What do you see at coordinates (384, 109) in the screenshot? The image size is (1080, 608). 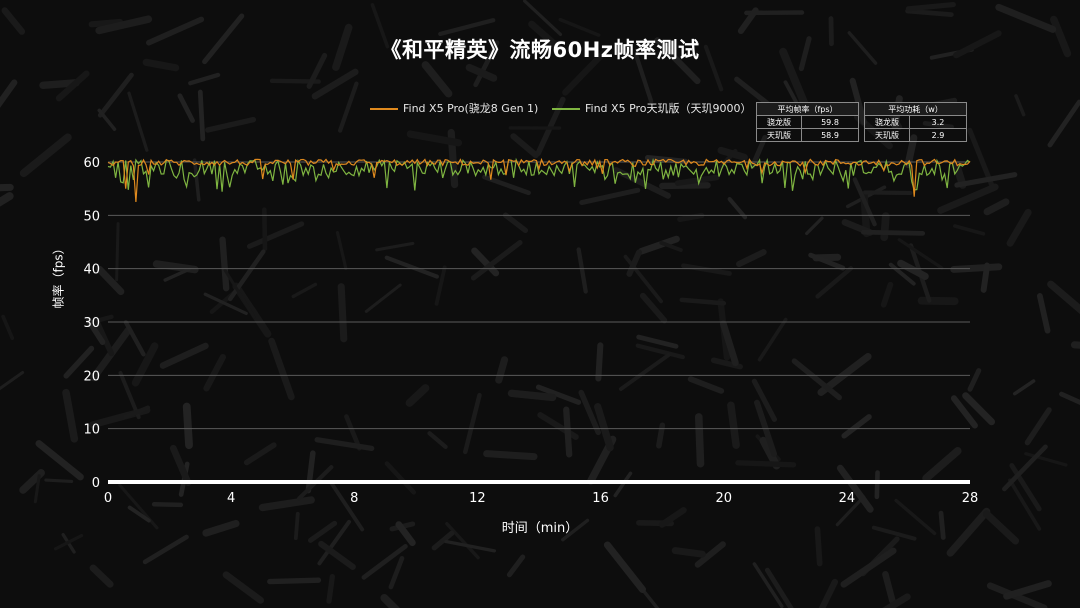 I see `legend-swatch-snapdragon` at bounding box center [384, 109].